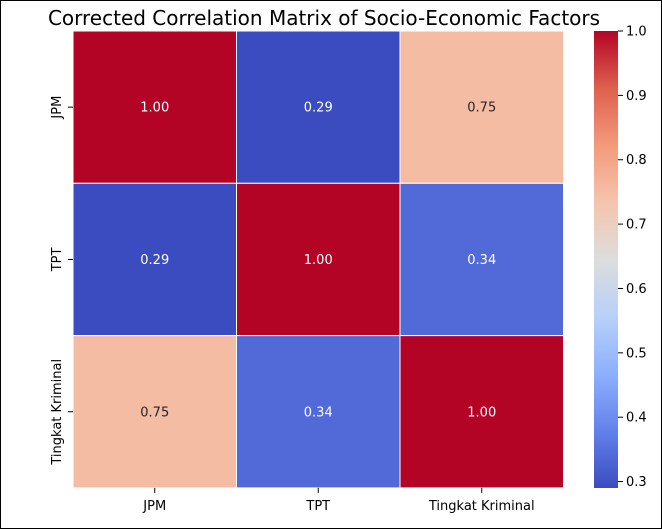 Image resolution: width=662 pixels, height=529 pixels. What do you see at coordinates (620, 257) in the screenshot?
I see `colorbar: 0.3 0.4 0.5 0.6 0.7 0.8 0.9 1.0` at bounding box center [620, 257].